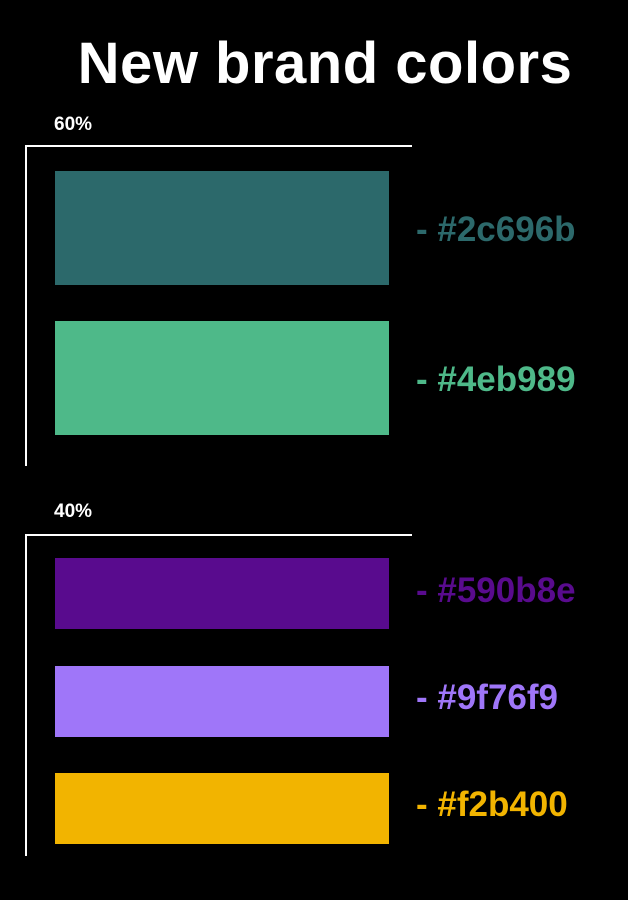 The width and height of the screenshot is (628, 900). I want to click on color-hex-deep-purple: - #590b8e, so click(496, 590).